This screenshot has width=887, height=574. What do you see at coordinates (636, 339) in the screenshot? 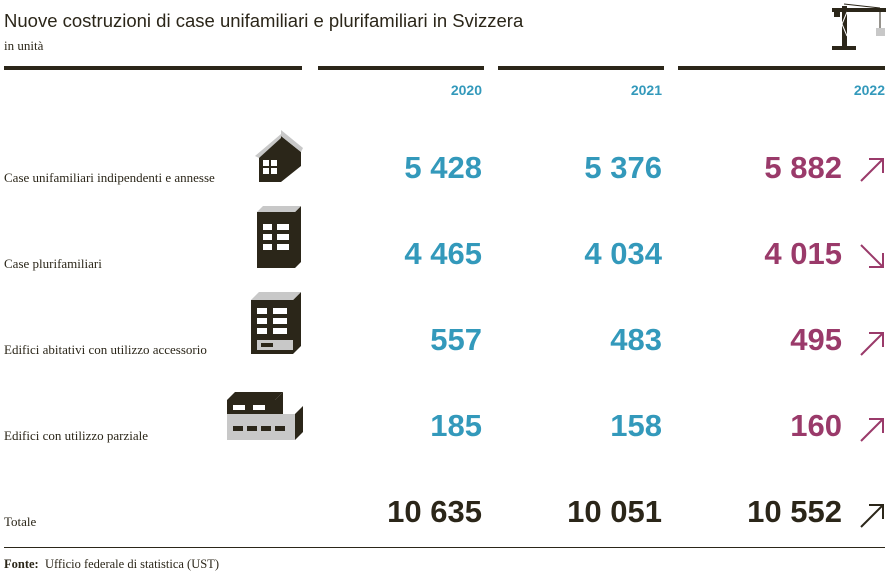
I see `value-mixed-use-2021: 483` at bounding box center [636, 339].